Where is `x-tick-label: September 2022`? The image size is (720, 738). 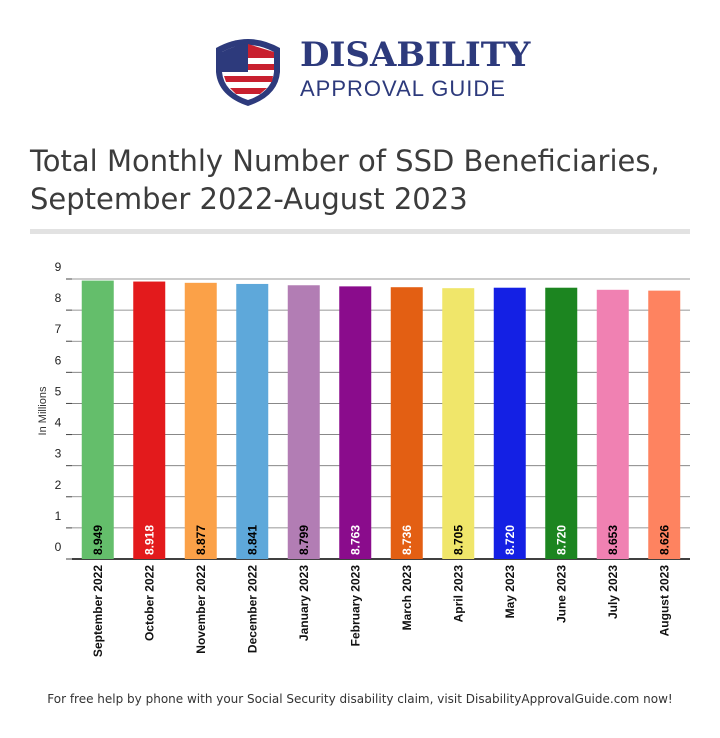
x-tick-label: September 2022 is located at coordinates (98, 611).